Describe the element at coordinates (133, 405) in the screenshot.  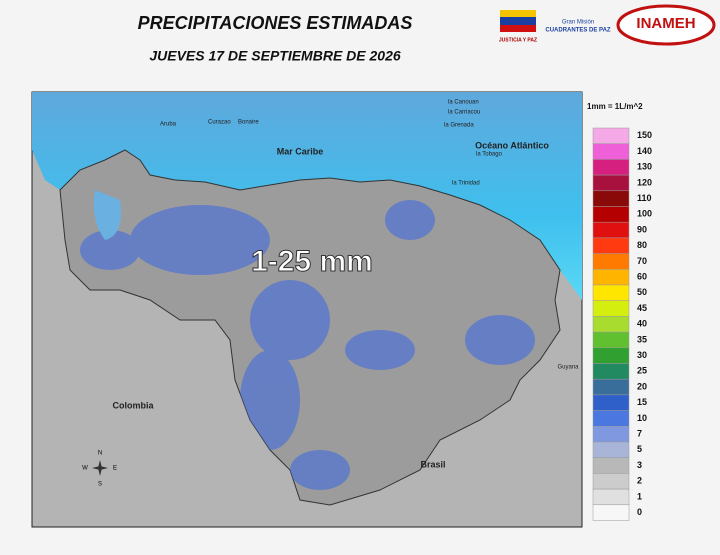
I see `country-label: Colombia` at that location.